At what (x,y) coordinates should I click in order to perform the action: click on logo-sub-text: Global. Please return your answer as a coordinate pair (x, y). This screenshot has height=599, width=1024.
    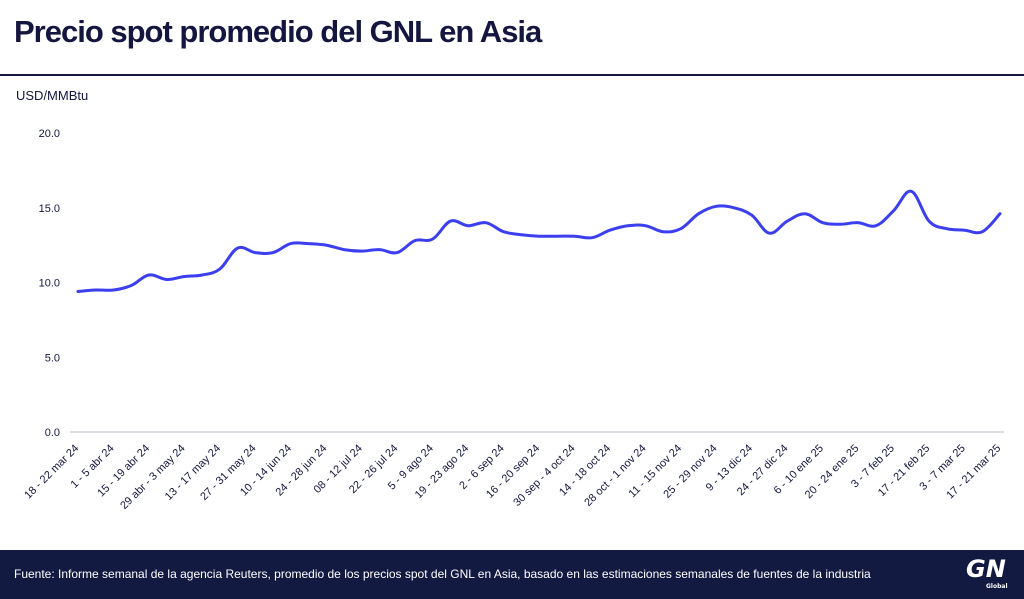
    Looking at the image, I should click on (997, 586).